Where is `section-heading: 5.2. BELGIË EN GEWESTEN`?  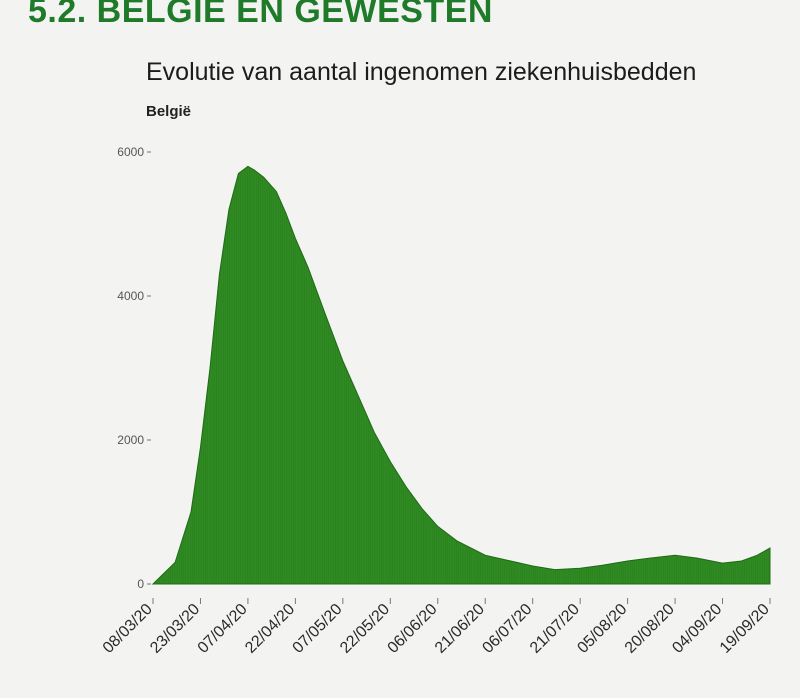
section-heading: 5.2. BELGIË EN GEWESTEN is located at coordinates (260, 15).